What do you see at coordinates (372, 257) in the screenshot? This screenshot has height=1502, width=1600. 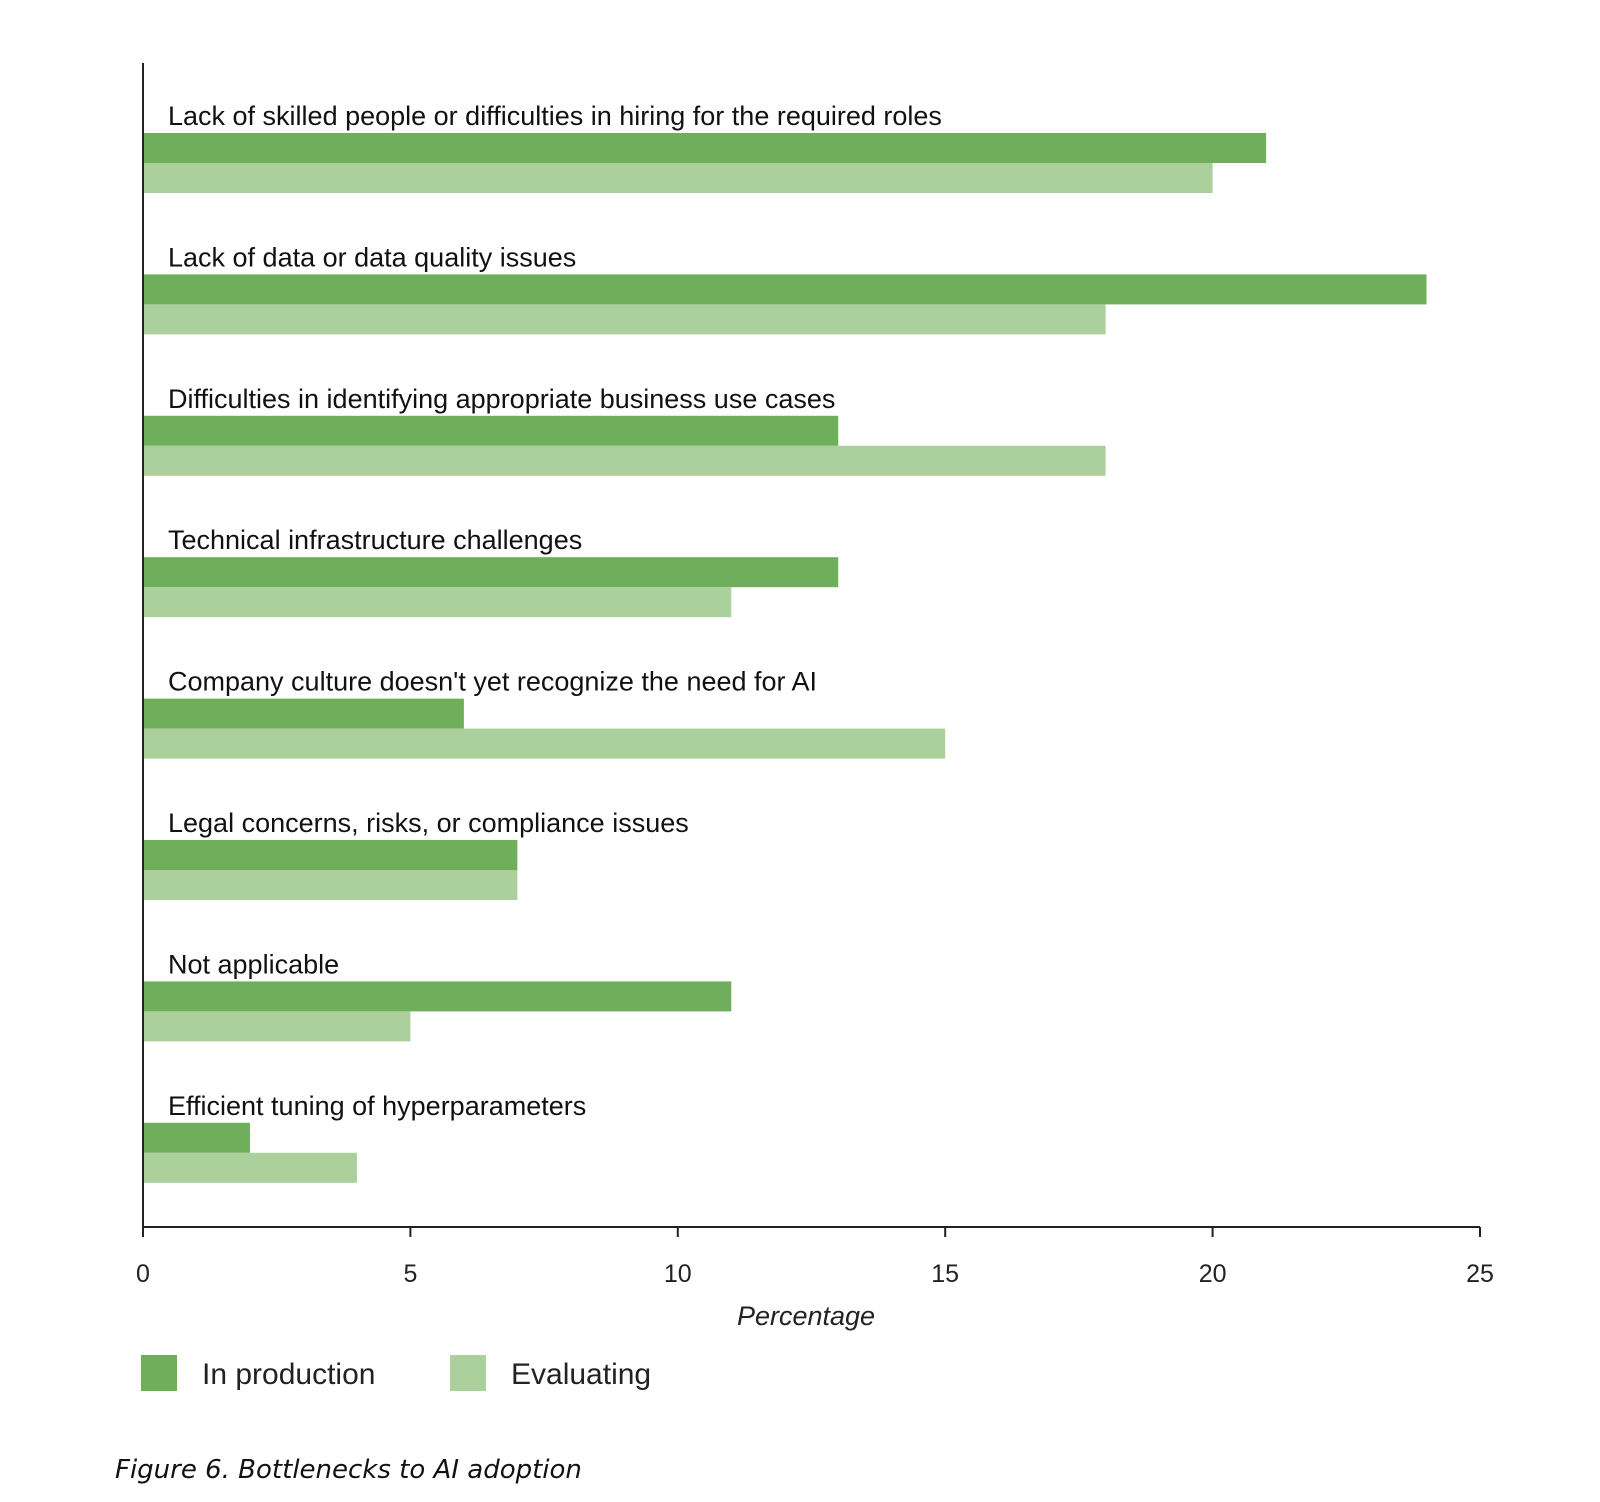 I see `category-label: Lack of data or data quality issues` at bounding box center [372, 257].